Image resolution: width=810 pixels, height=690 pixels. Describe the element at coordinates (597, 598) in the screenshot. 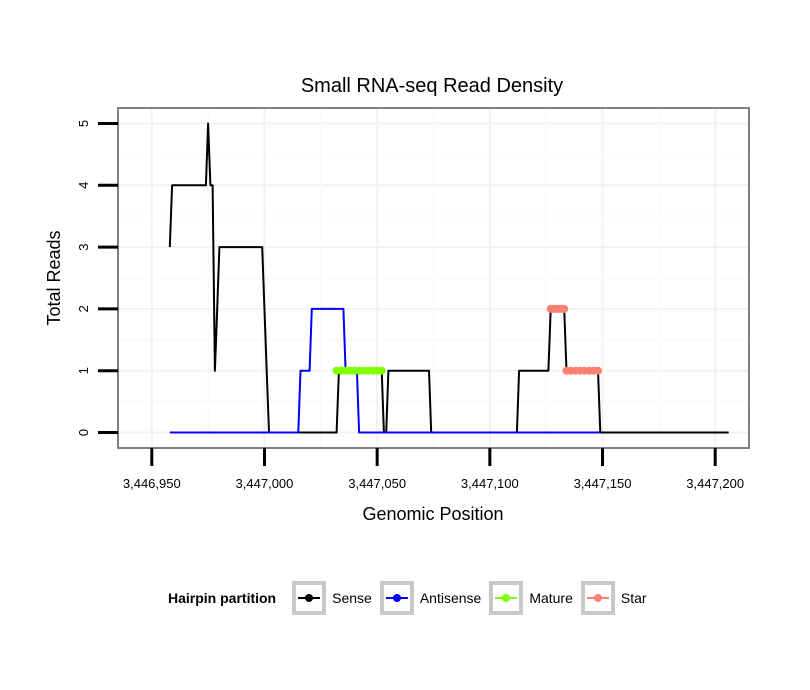

I see `legend-key-star` at that location.